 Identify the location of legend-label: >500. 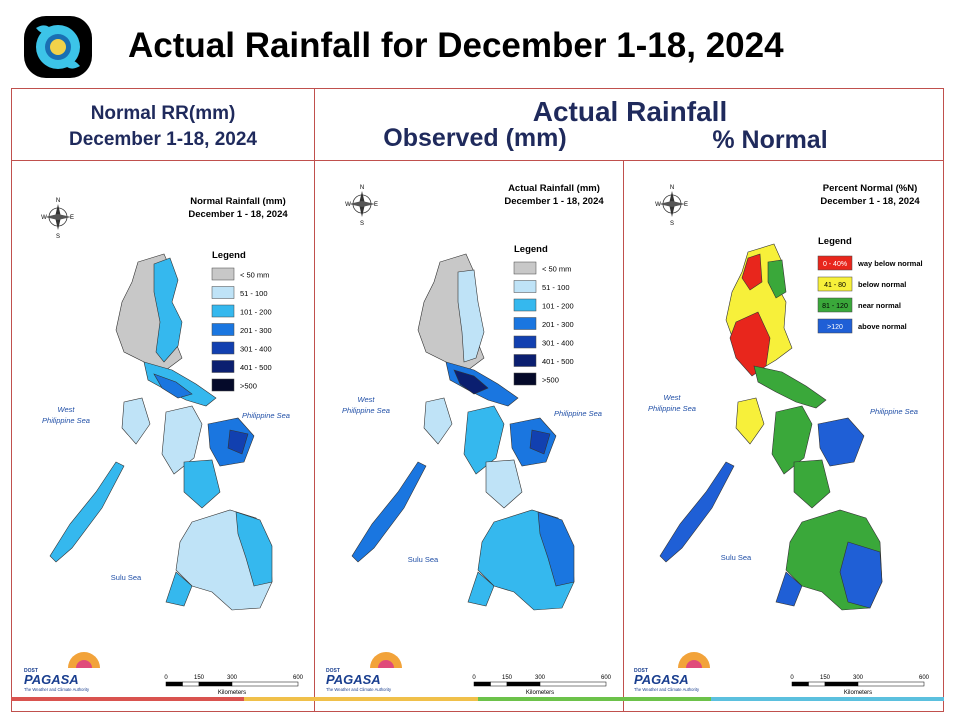
(550, 380).